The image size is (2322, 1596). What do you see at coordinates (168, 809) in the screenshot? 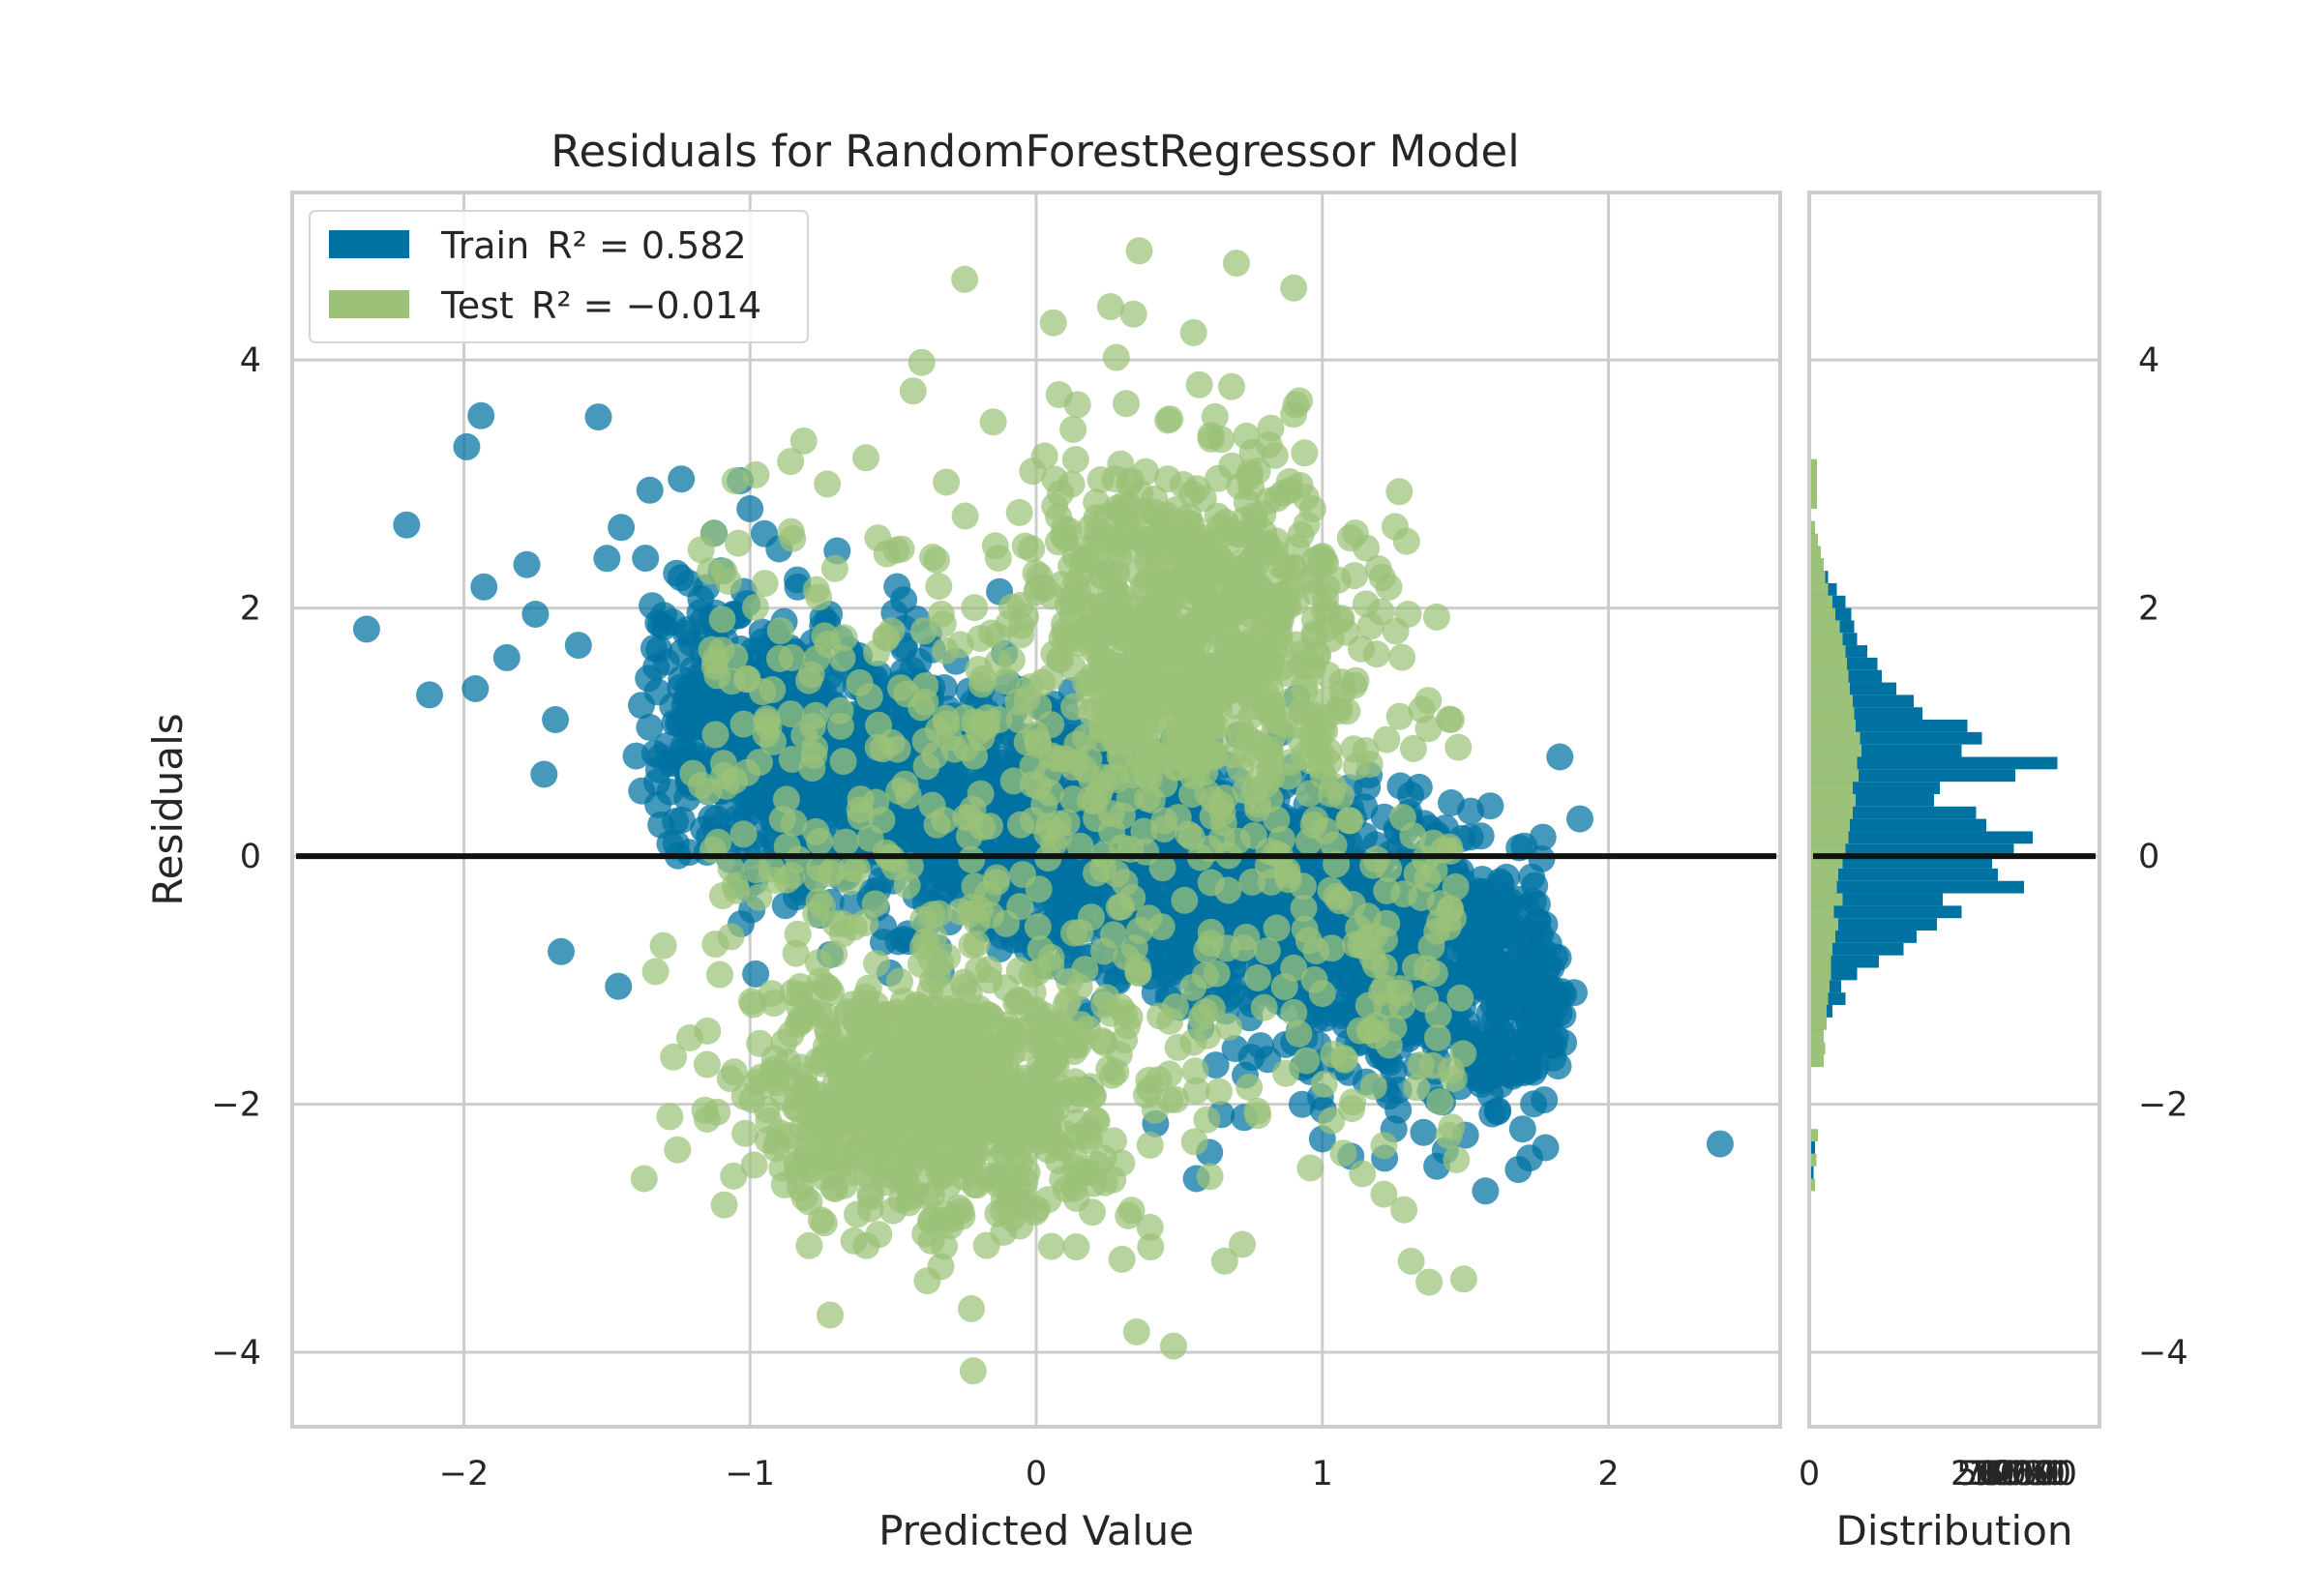
I see `y-axis-label: Residuals` at bounding box center [168, 809].